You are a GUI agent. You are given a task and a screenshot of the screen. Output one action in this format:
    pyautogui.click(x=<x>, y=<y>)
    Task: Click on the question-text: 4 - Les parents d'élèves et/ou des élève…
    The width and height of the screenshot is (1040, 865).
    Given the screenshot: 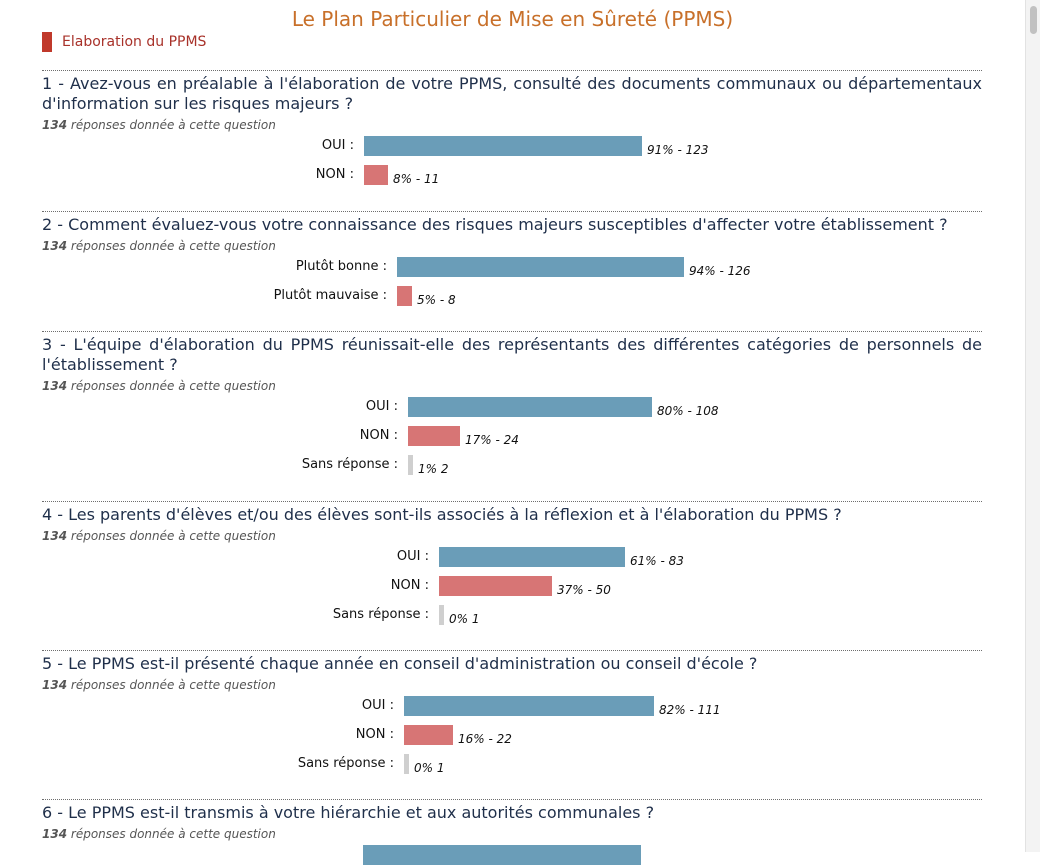 What is the action you would take?
    pyautogui.click(x=442, y=514)
    